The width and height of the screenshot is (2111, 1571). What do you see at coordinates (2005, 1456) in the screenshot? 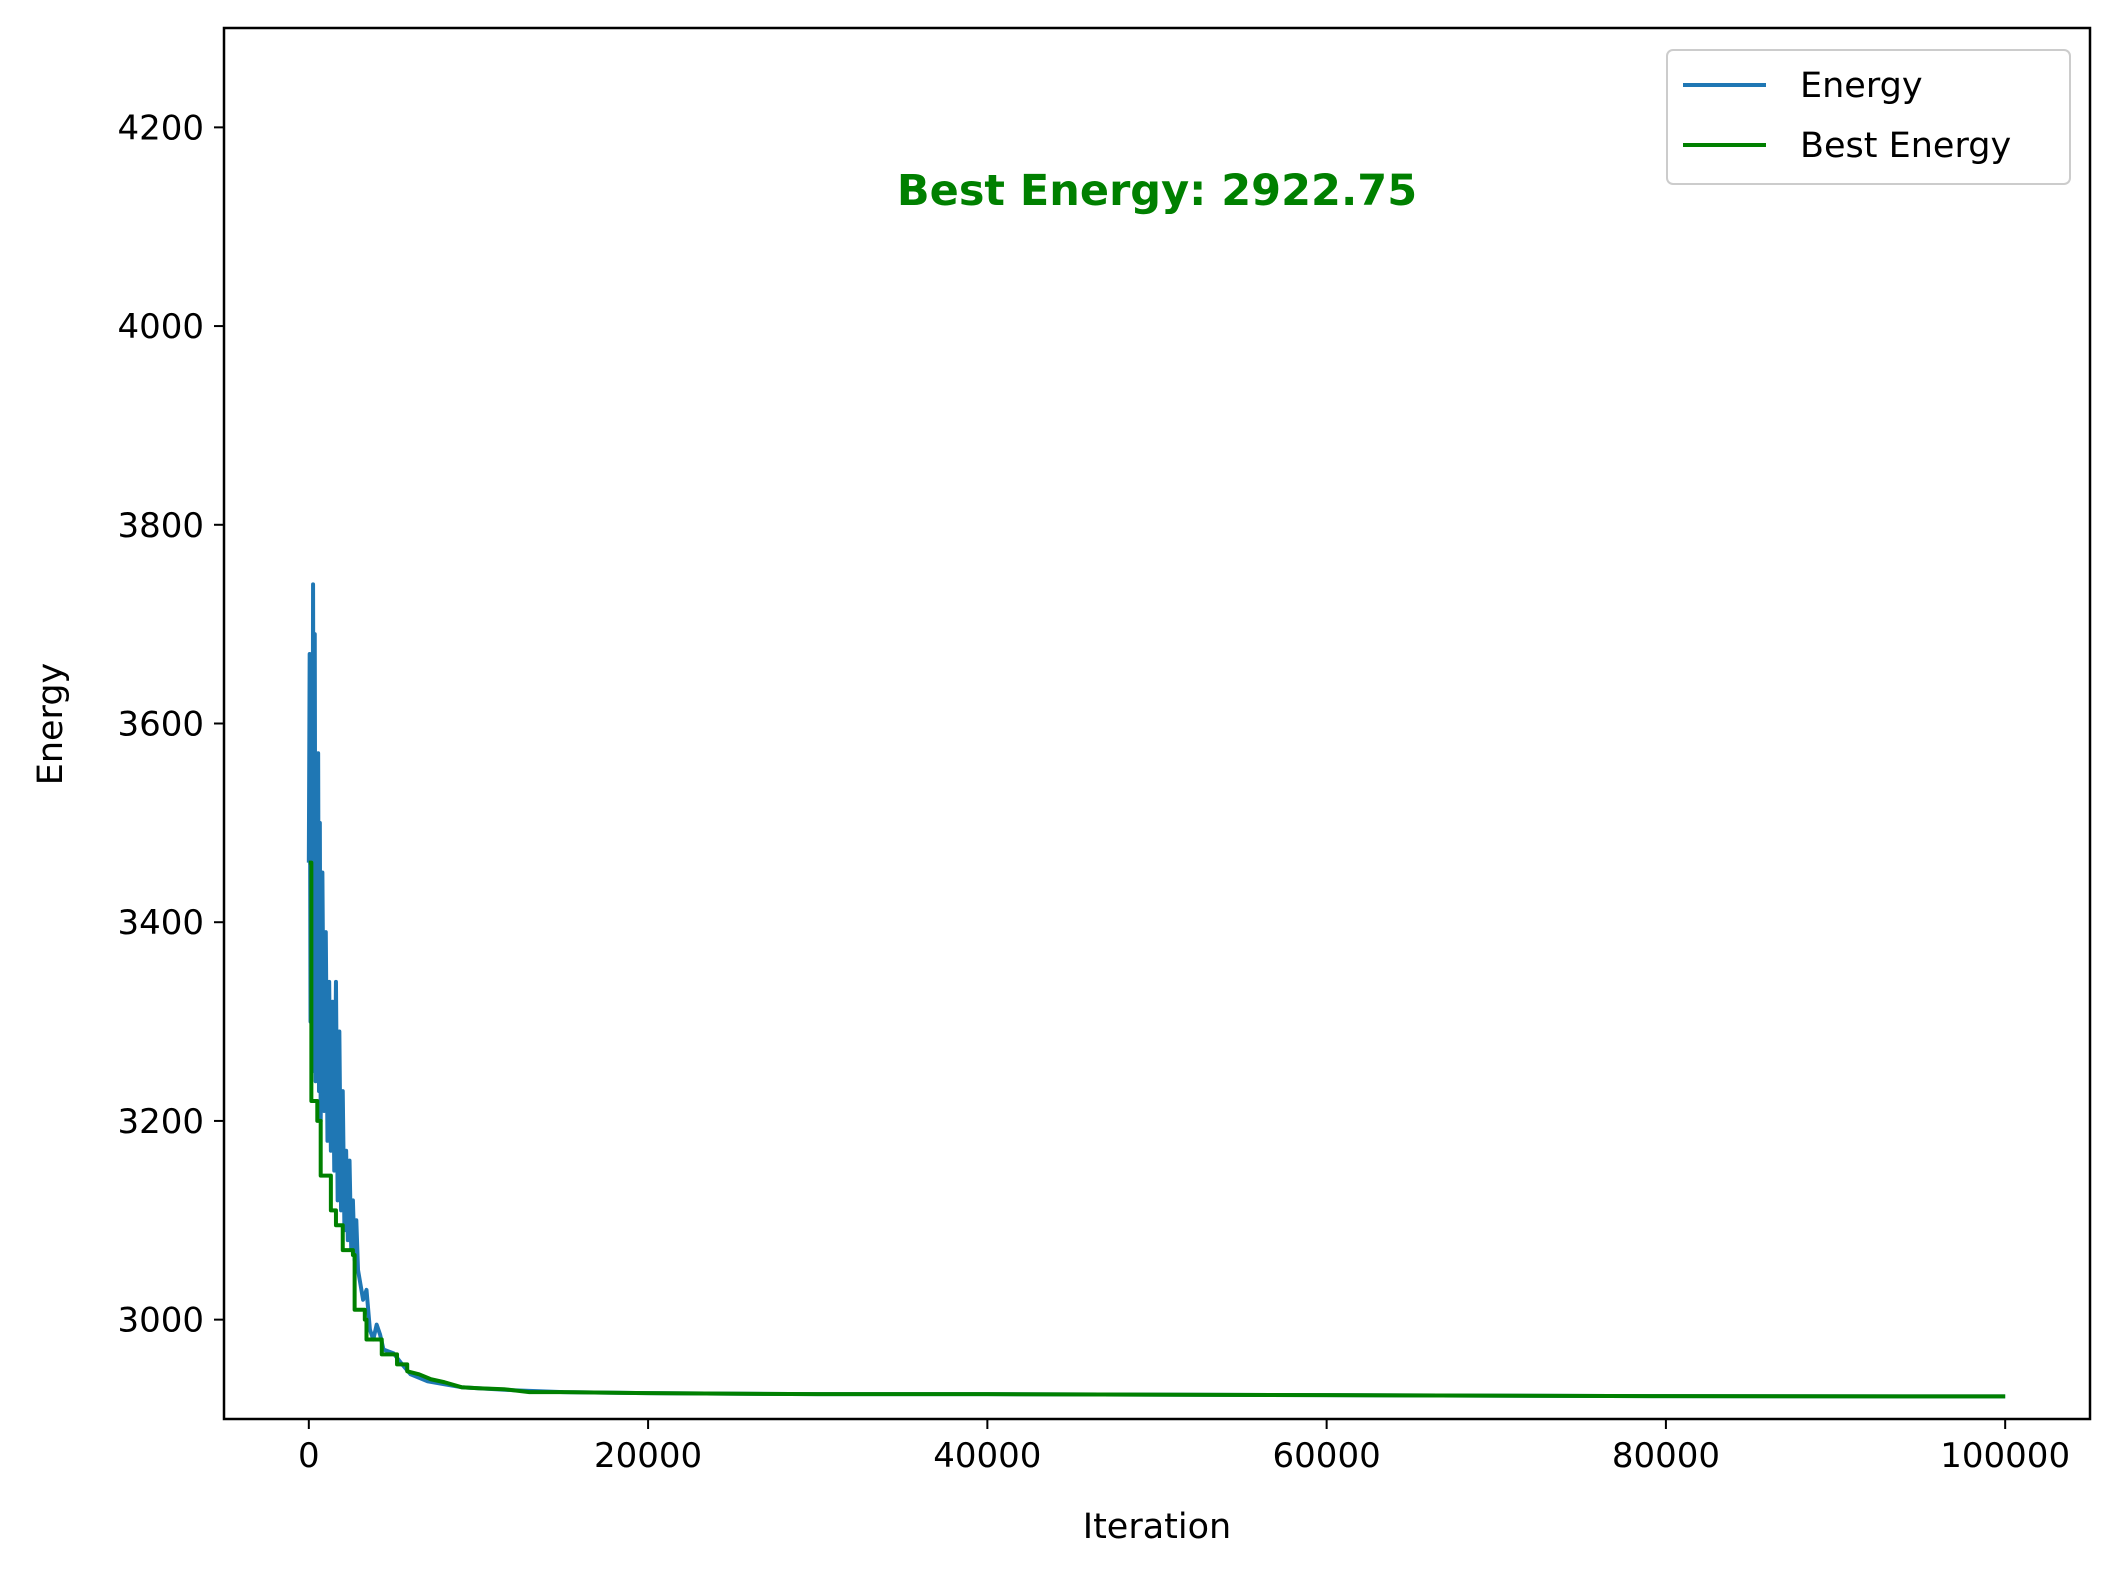
I see `x-tick-label: 100000` at bounding box center [2005, 1456].